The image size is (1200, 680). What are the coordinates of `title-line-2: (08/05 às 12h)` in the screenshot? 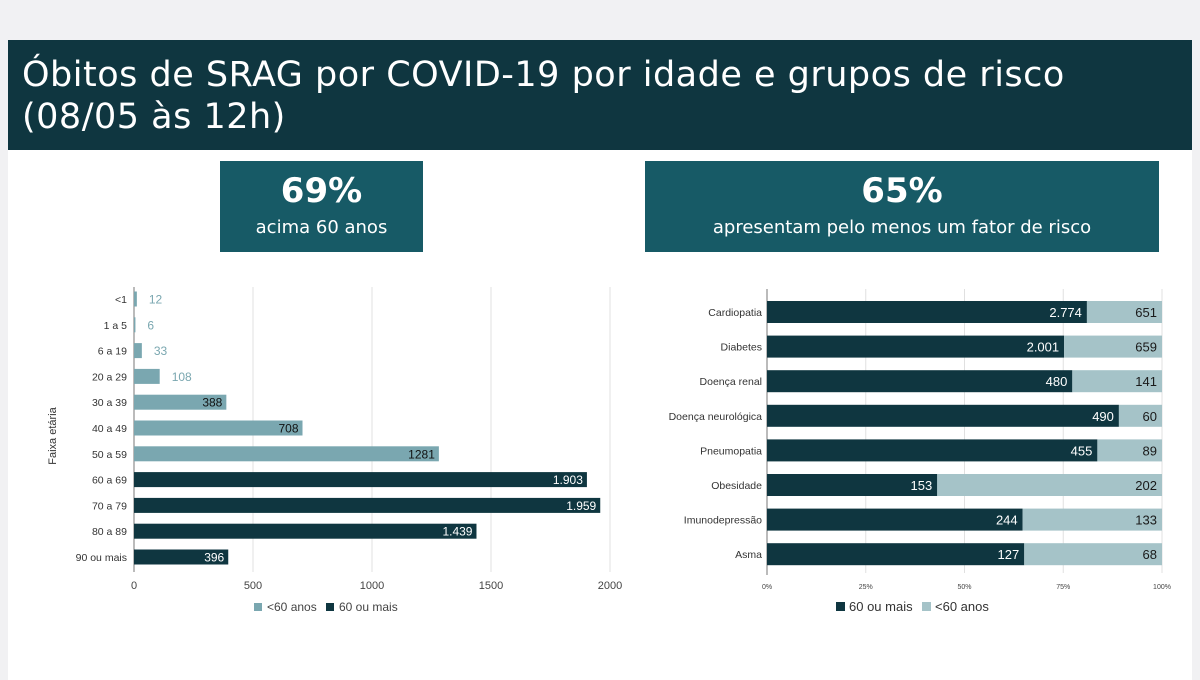 It's located at (154, 117).